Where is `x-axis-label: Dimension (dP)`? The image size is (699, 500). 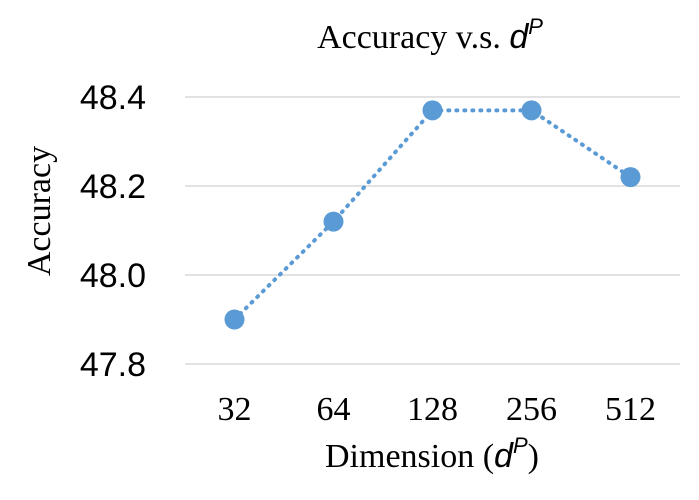
x-axis-label: Dimension (dP) is located at coordinates (432, 454).